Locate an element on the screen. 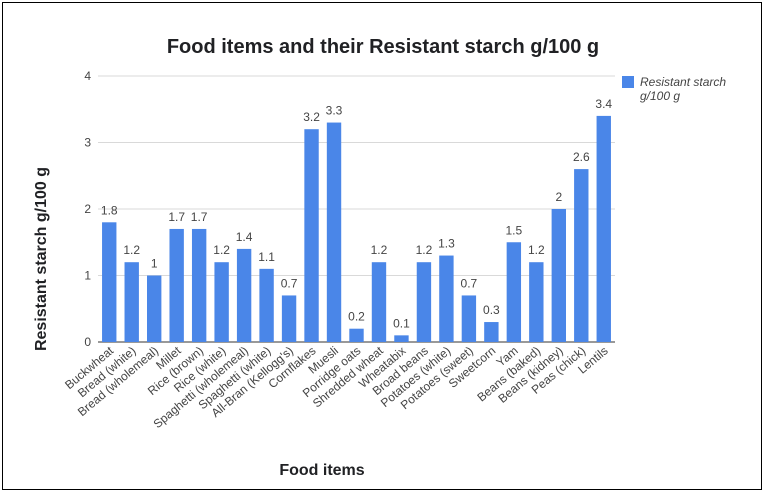 This screenshot has width=766, height=493. legend-swatch is located at coordinates (628, 82).